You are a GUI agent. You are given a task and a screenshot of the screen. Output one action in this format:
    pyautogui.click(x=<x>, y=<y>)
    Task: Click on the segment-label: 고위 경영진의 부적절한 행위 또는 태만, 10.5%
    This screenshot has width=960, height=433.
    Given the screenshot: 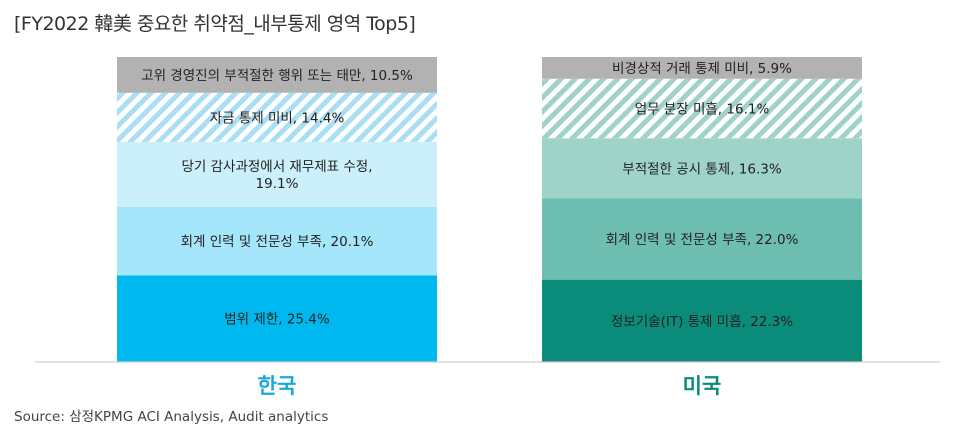 What is the action you would take?
    pyautogui.click(x=277, y=76)
    